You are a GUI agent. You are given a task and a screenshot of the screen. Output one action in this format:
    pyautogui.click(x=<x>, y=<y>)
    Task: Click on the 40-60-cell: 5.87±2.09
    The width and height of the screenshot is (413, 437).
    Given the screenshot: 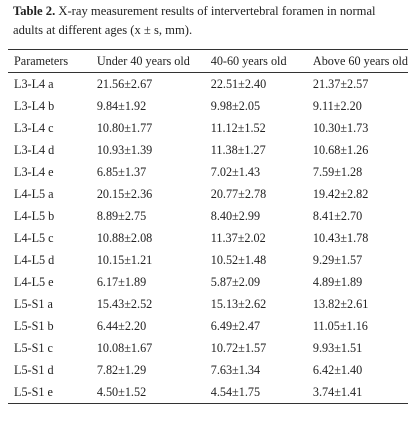 What is the action you would take?
    pyautogui.click(x=235, y=282)
    